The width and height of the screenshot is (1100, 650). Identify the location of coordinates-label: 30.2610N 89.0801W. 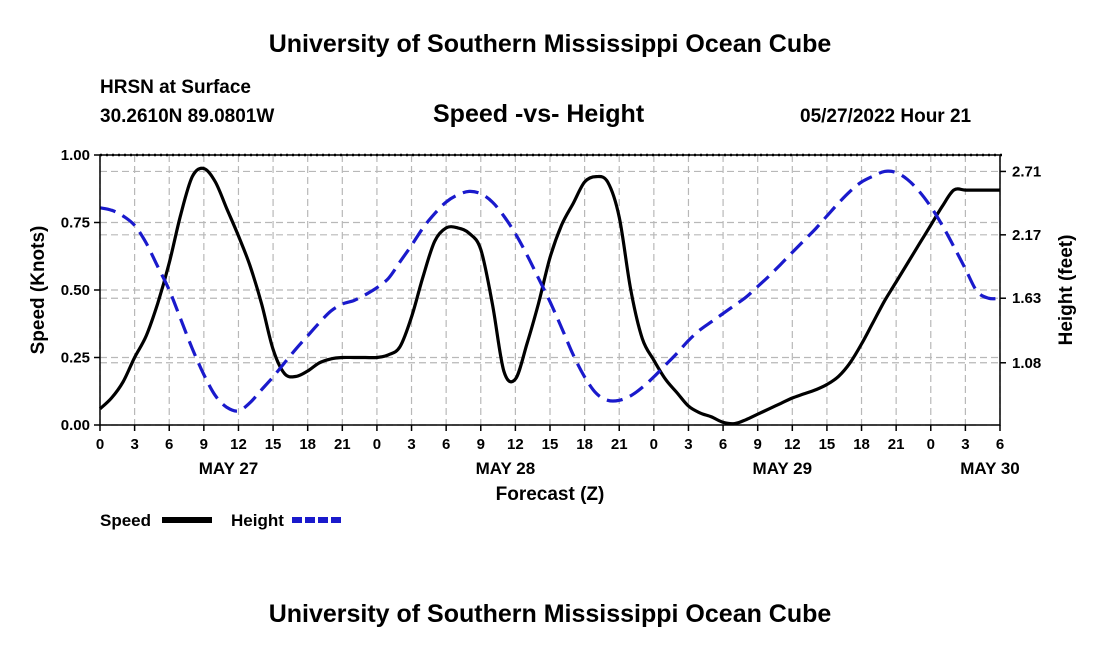
(187, 116).